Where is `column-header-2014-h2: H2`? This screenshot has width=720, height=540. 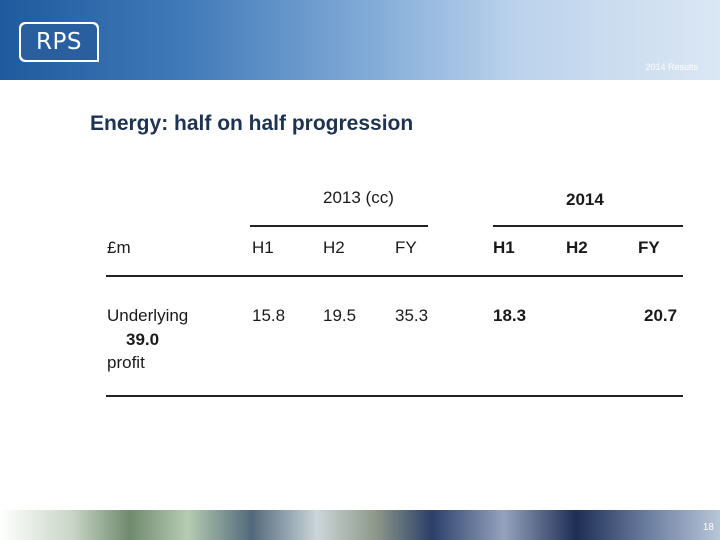
column-header-2014-h2: H2 is located at coordinates (577, 247).